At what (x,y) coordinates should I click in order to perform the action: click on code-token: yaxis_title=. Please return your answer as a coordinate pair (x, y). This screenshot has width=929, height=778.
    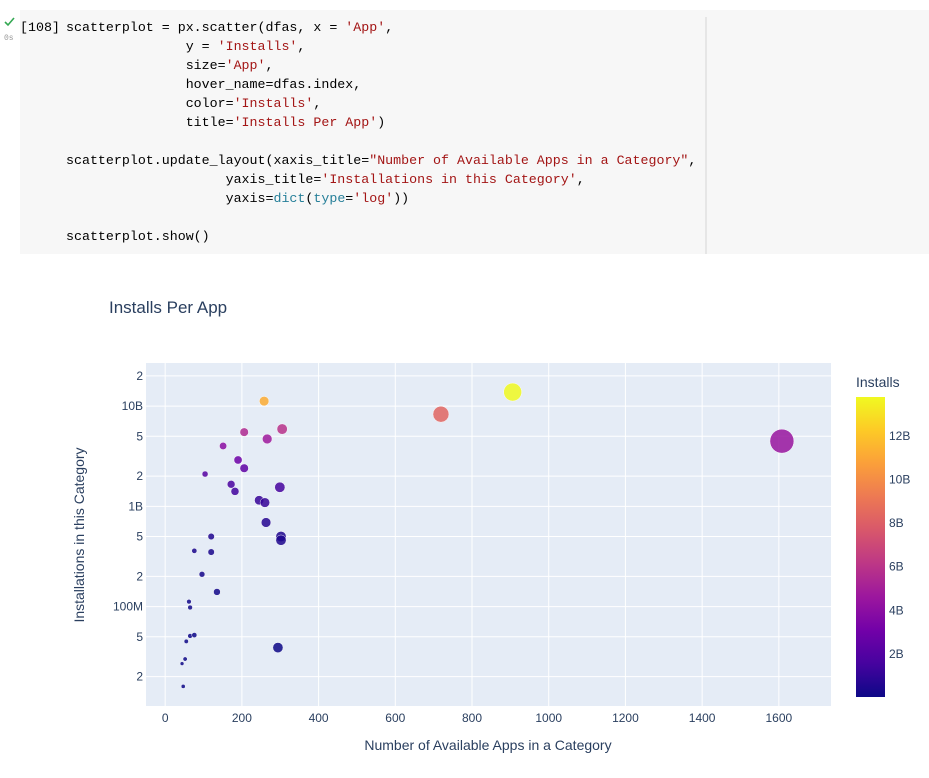
    Looking at the image, I should click on (193, 179).